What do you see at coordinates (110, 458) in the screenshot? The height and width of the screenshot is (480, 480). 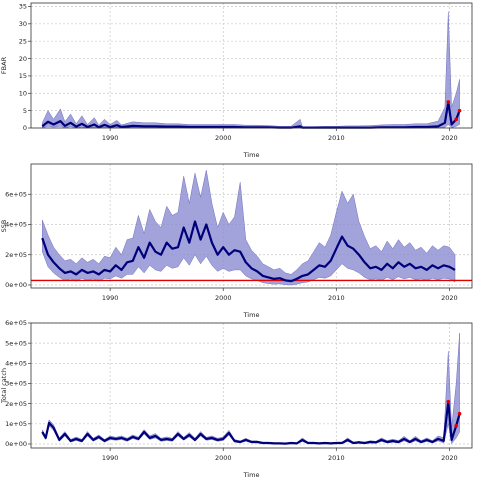 I see `catch-x-tick-label: 1990` at bounding box center [110, 458].